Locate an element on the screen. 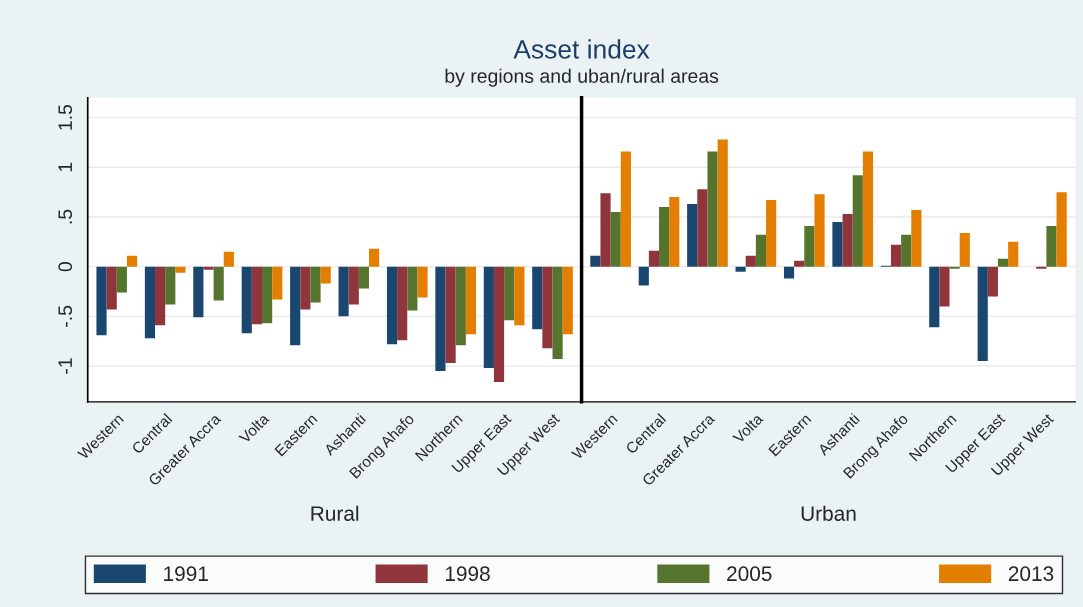 Image resolution: width=1083 pixels, height=607 pixels. y-tick-label: 1 is located at coordinates (65, 167).